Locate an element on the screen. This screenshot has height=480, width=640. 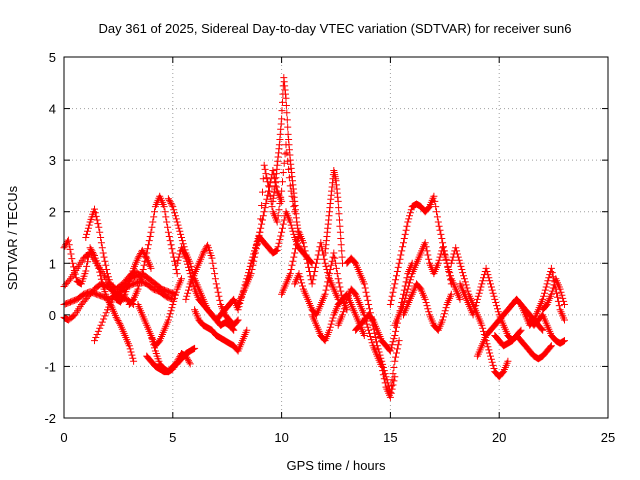
x-axis-label: GPS time / hours is located at coordinates (336, 465).